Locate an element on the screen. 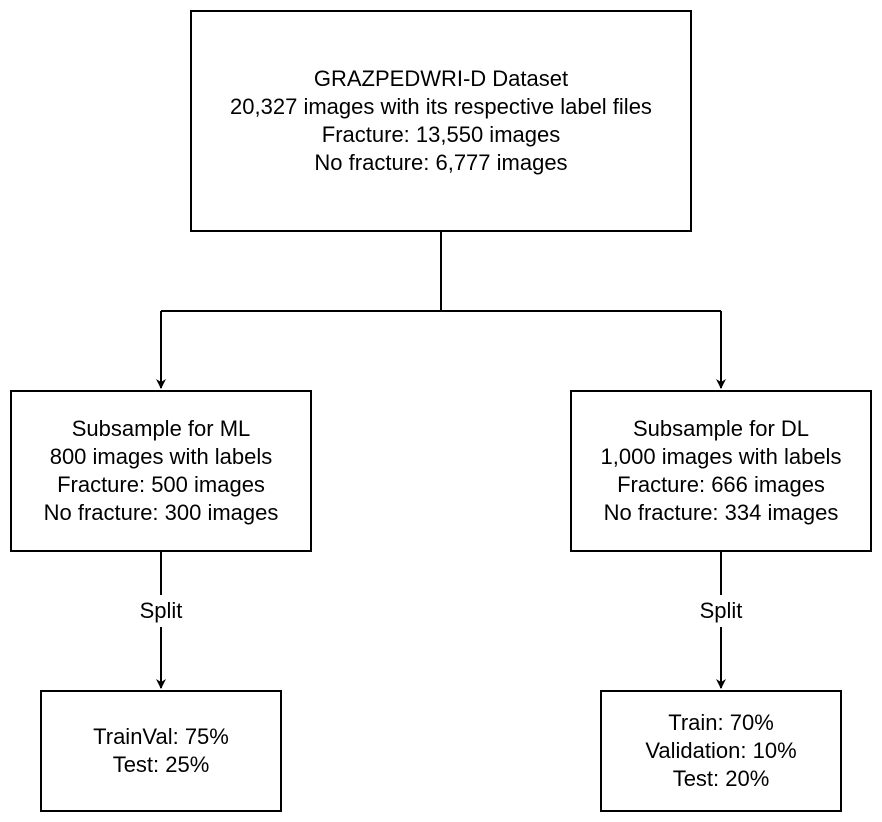  dl-subsample-image-count: 1,000 images with labels is located at coordinates (721, 456).